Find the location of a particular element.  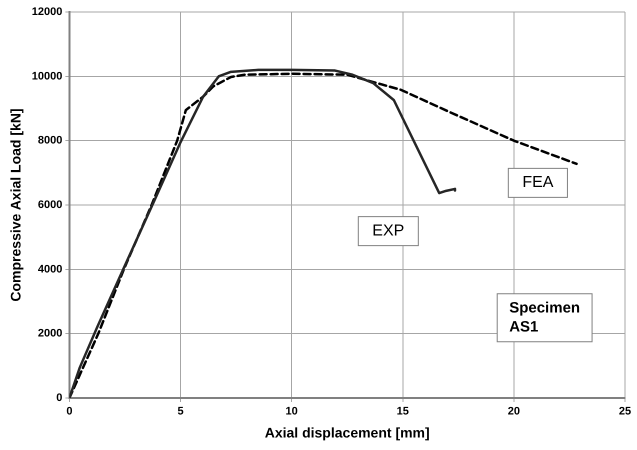

x-tick-label: 20 is located at coordinates (514, 412).